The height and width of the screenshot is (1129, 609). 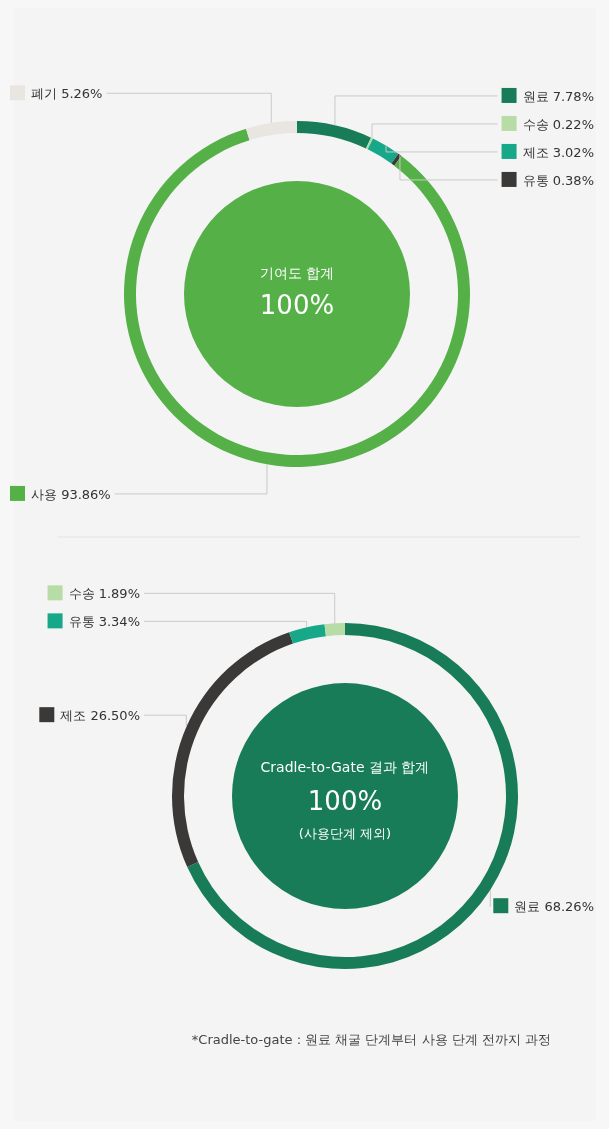 I want to click on text: Cradle-to-Gate 결과 합계, so click(x=345, y=767).